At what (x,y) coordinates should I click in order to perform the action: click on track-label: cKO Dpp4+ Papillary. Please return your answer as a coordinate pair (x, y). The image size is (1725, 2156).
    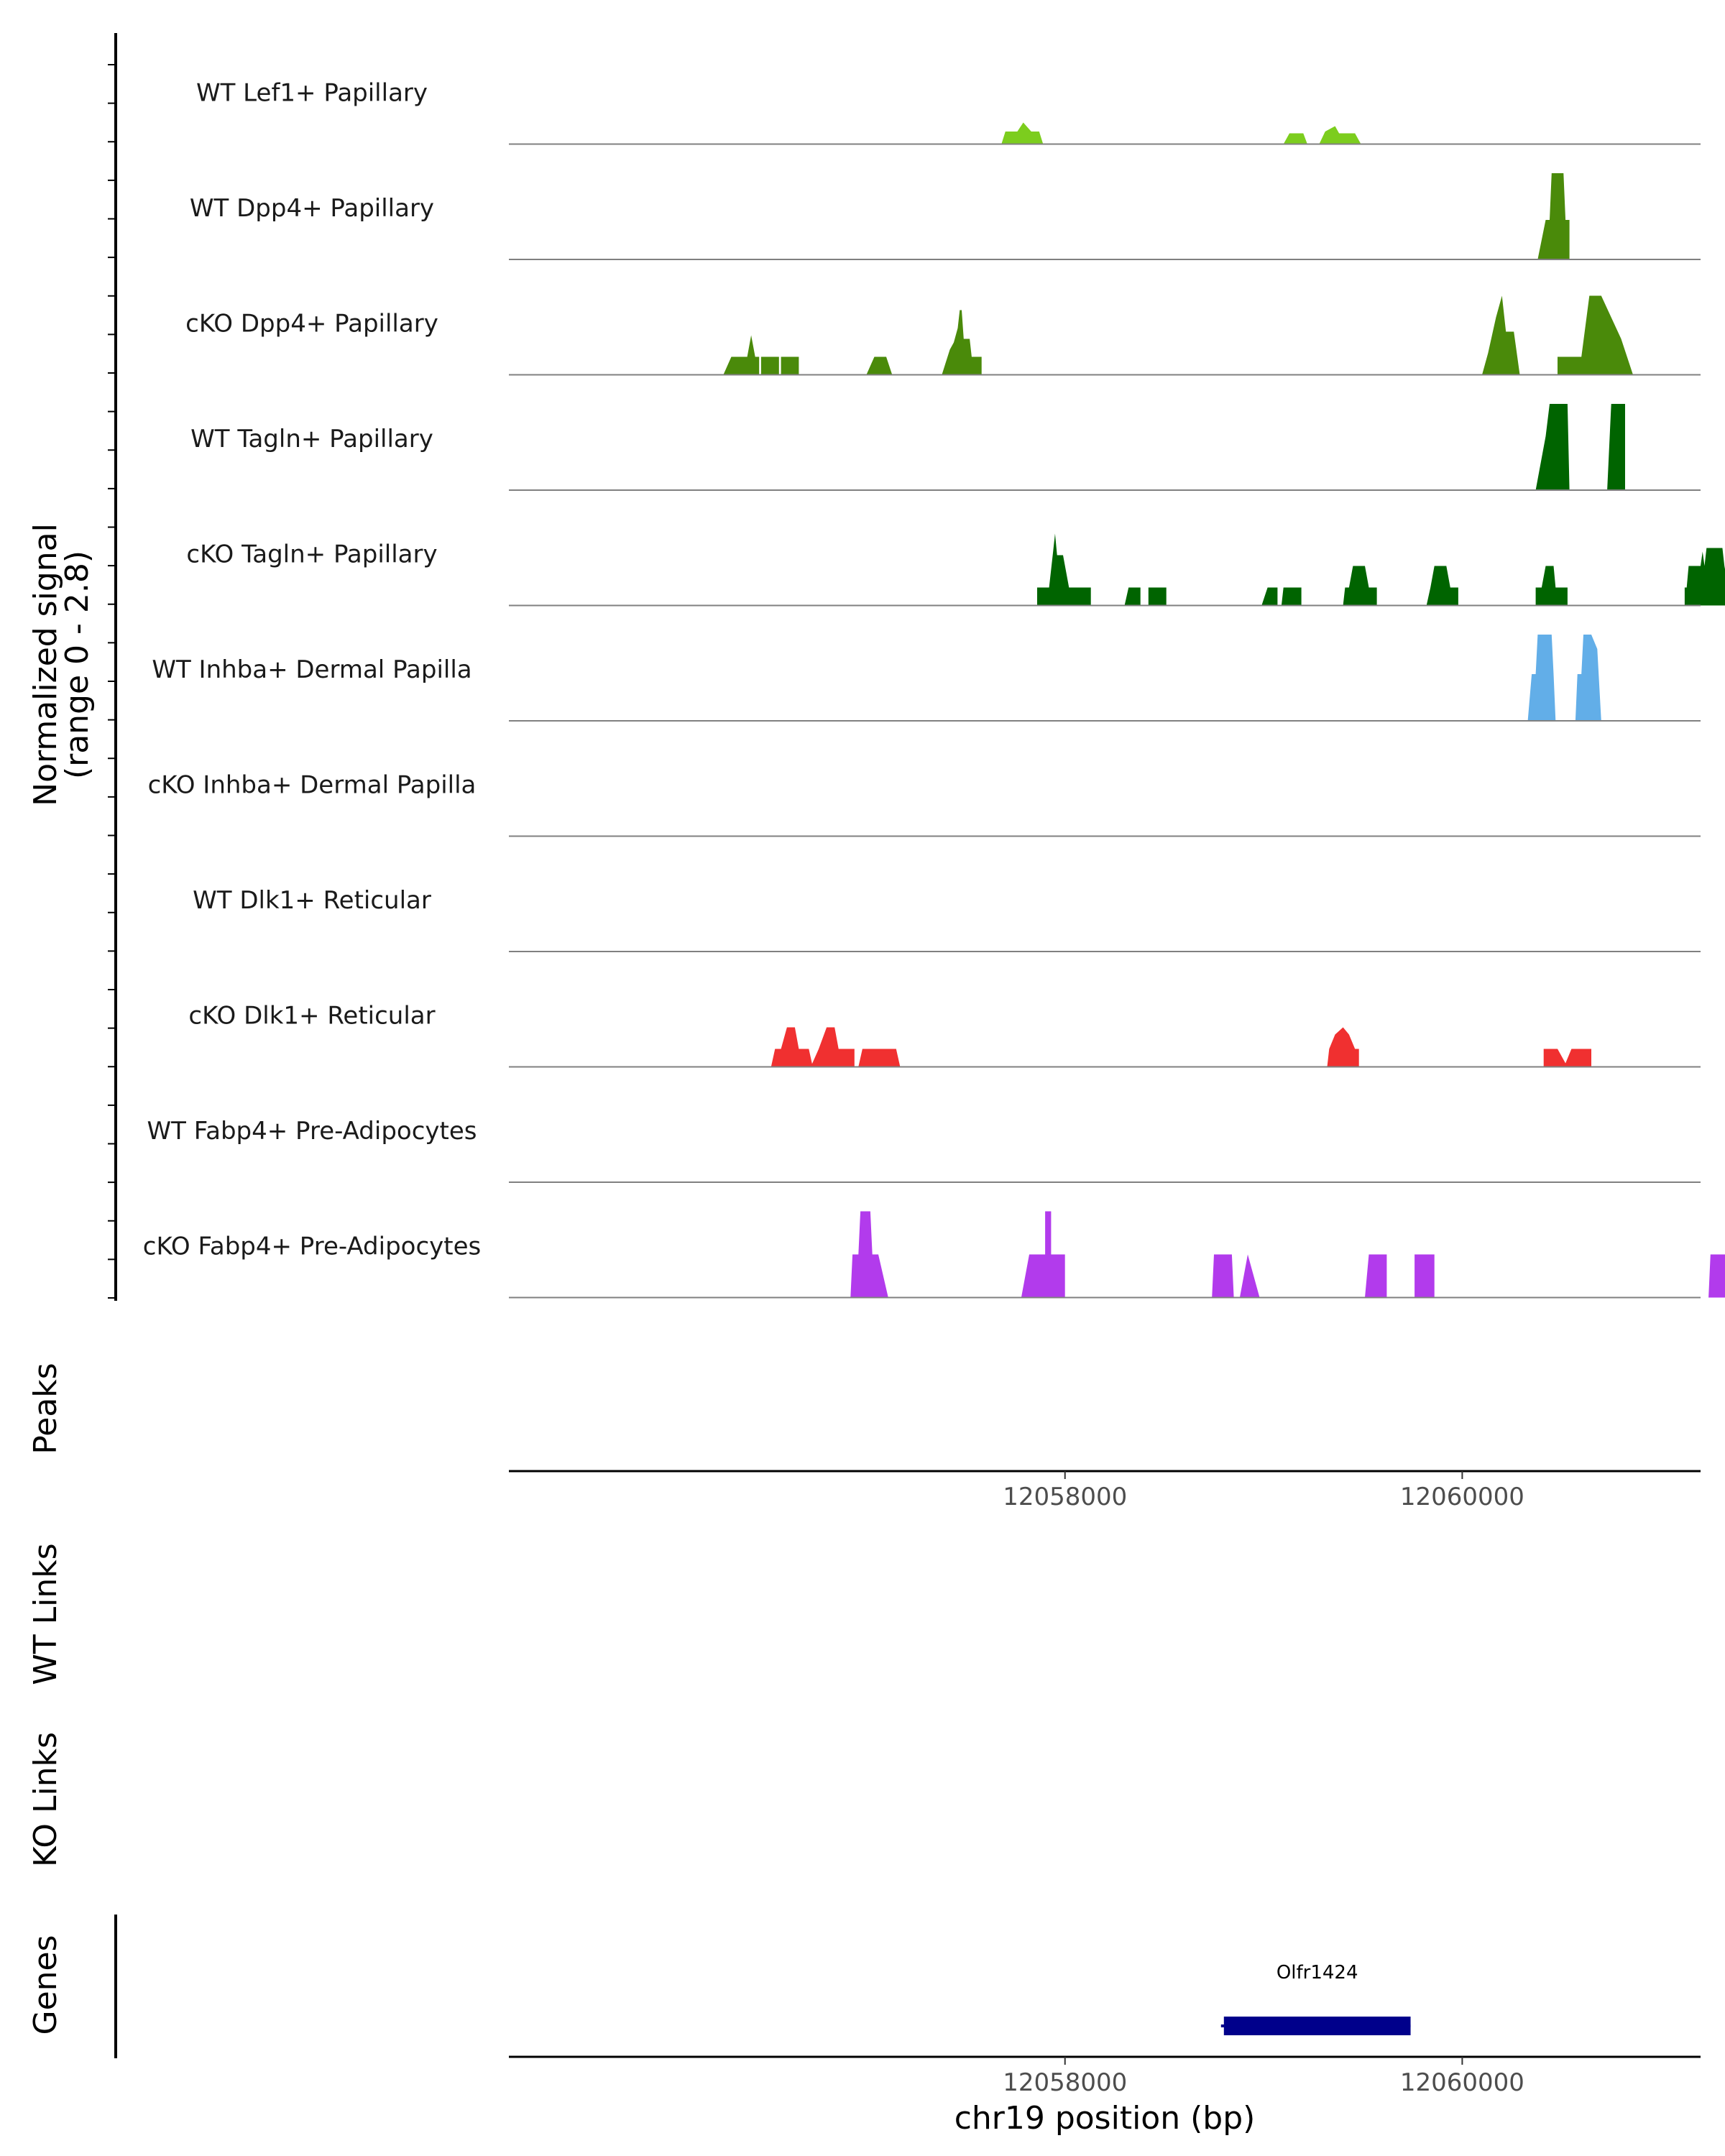
    Looking at the image, I should click on (311, 324).